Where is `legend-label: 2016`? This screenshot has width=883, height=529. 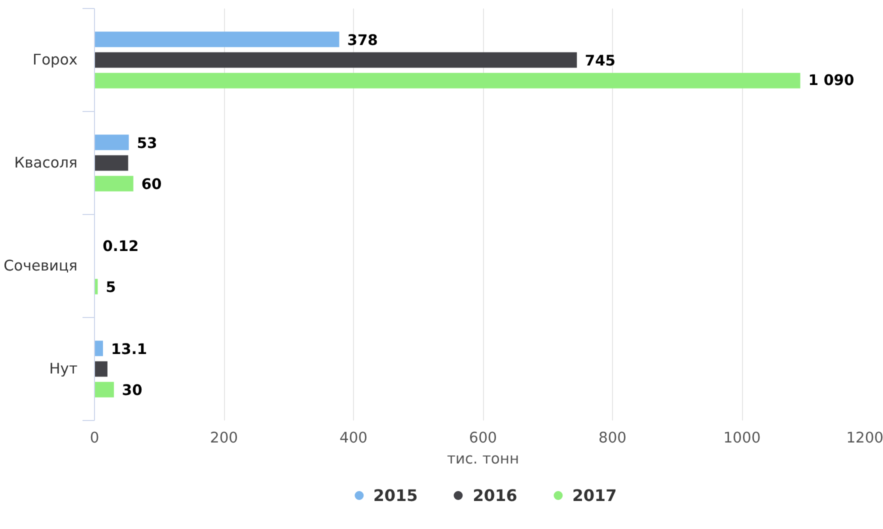 legend-label: 2016 is located at coordinates (495, 495).